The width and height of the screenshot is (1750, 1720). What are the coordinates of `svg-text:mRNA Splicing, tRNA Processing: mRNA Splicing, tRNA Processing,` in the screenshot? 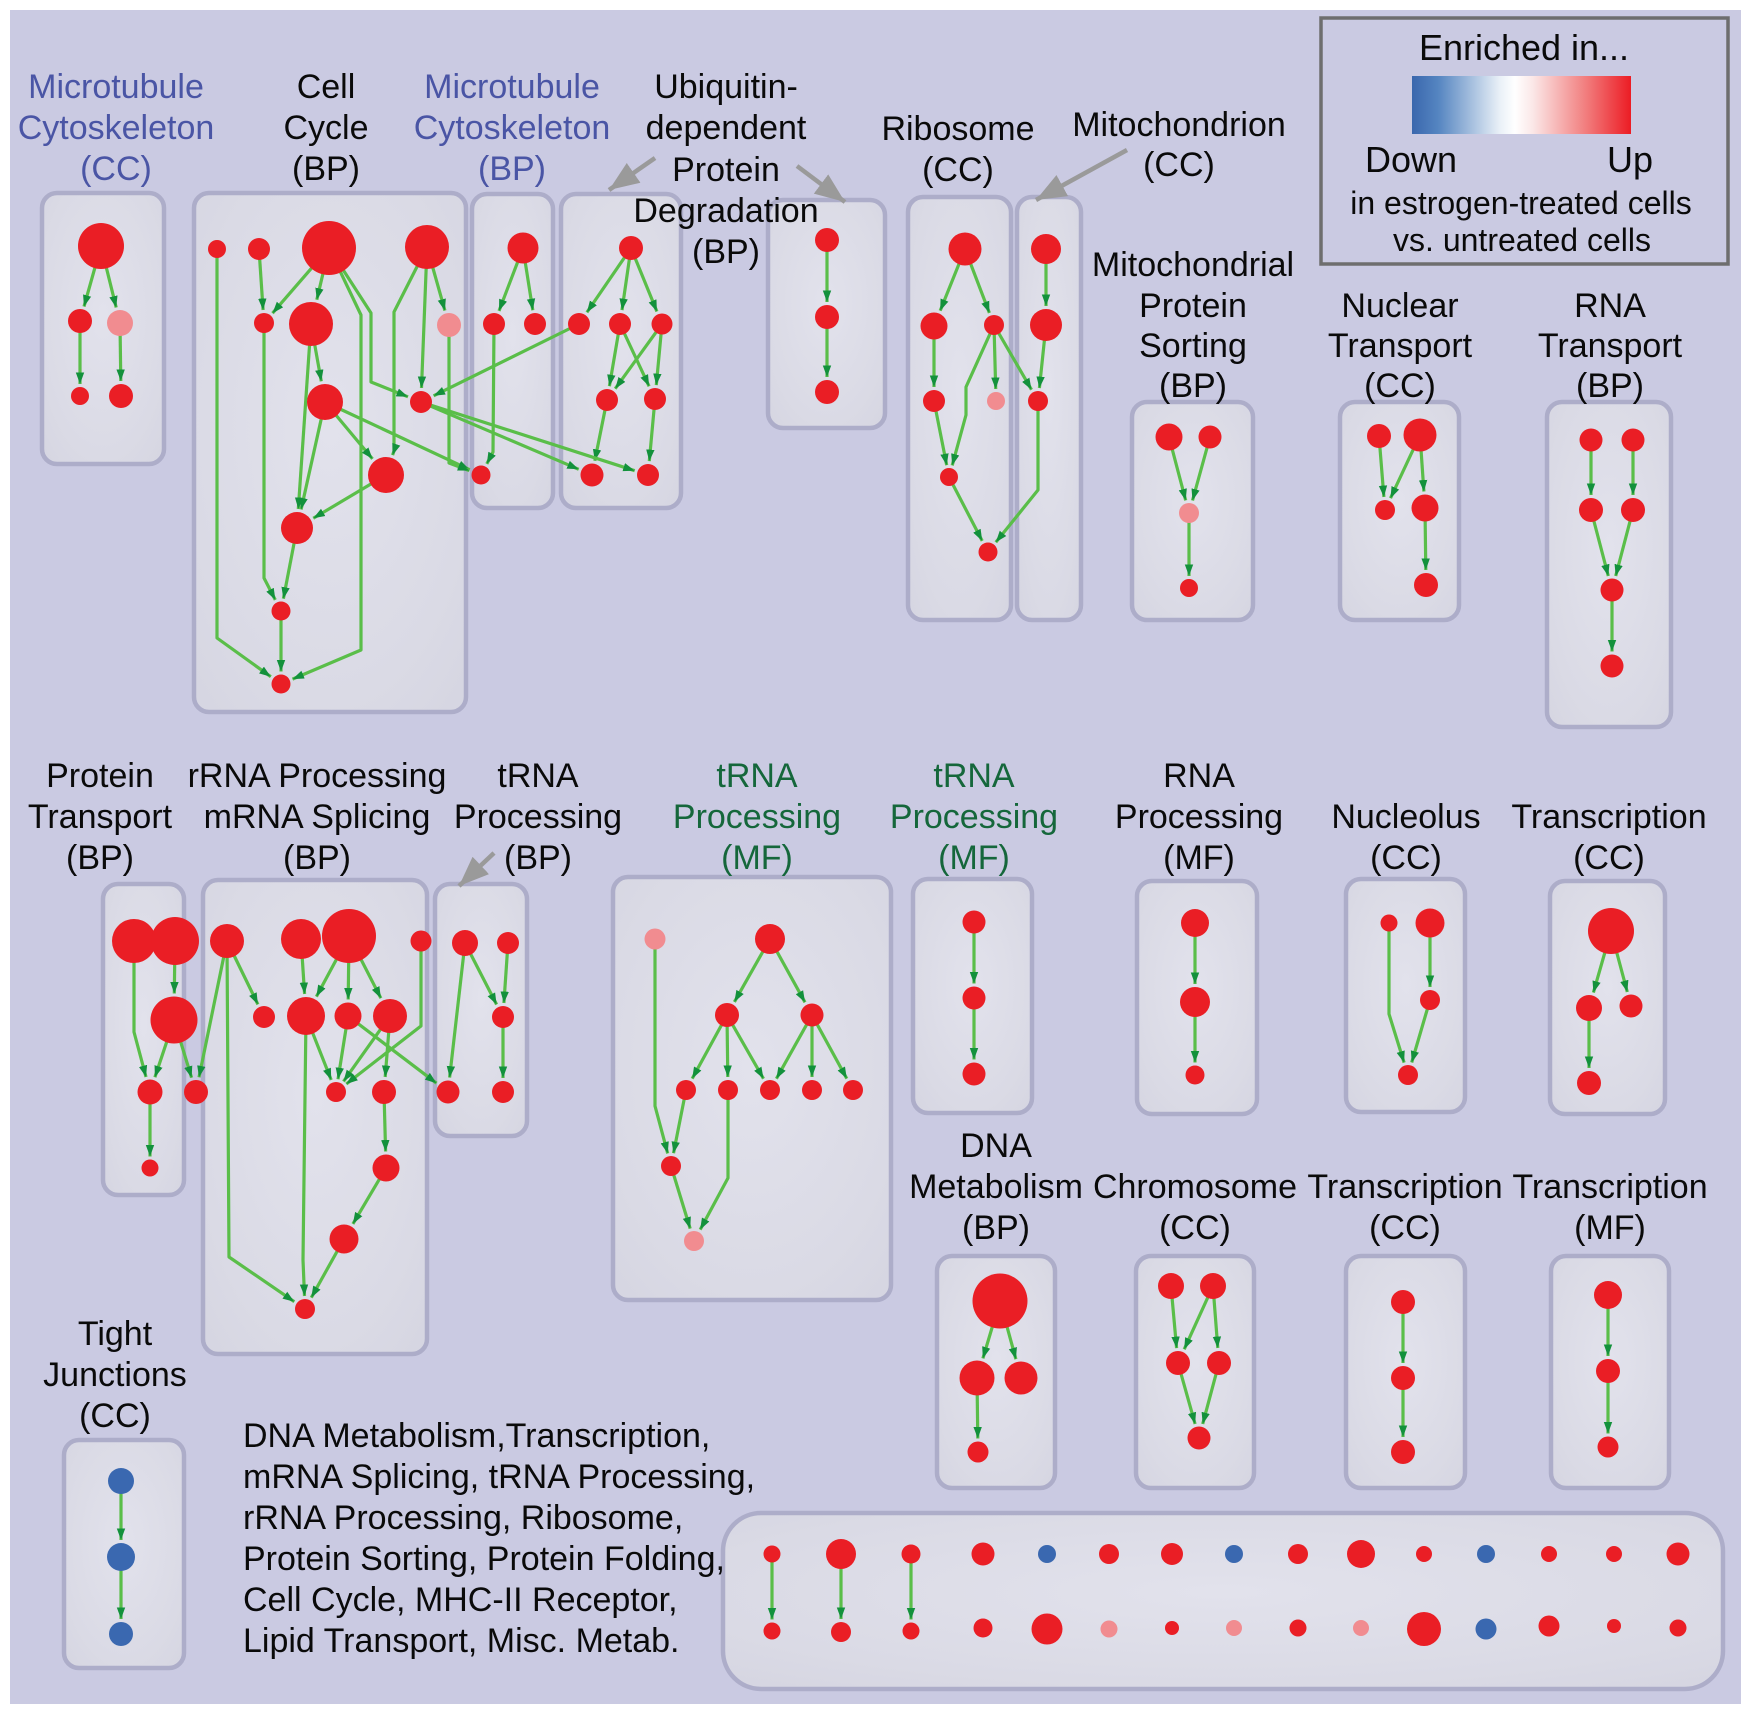 It's located at (499, 1477).